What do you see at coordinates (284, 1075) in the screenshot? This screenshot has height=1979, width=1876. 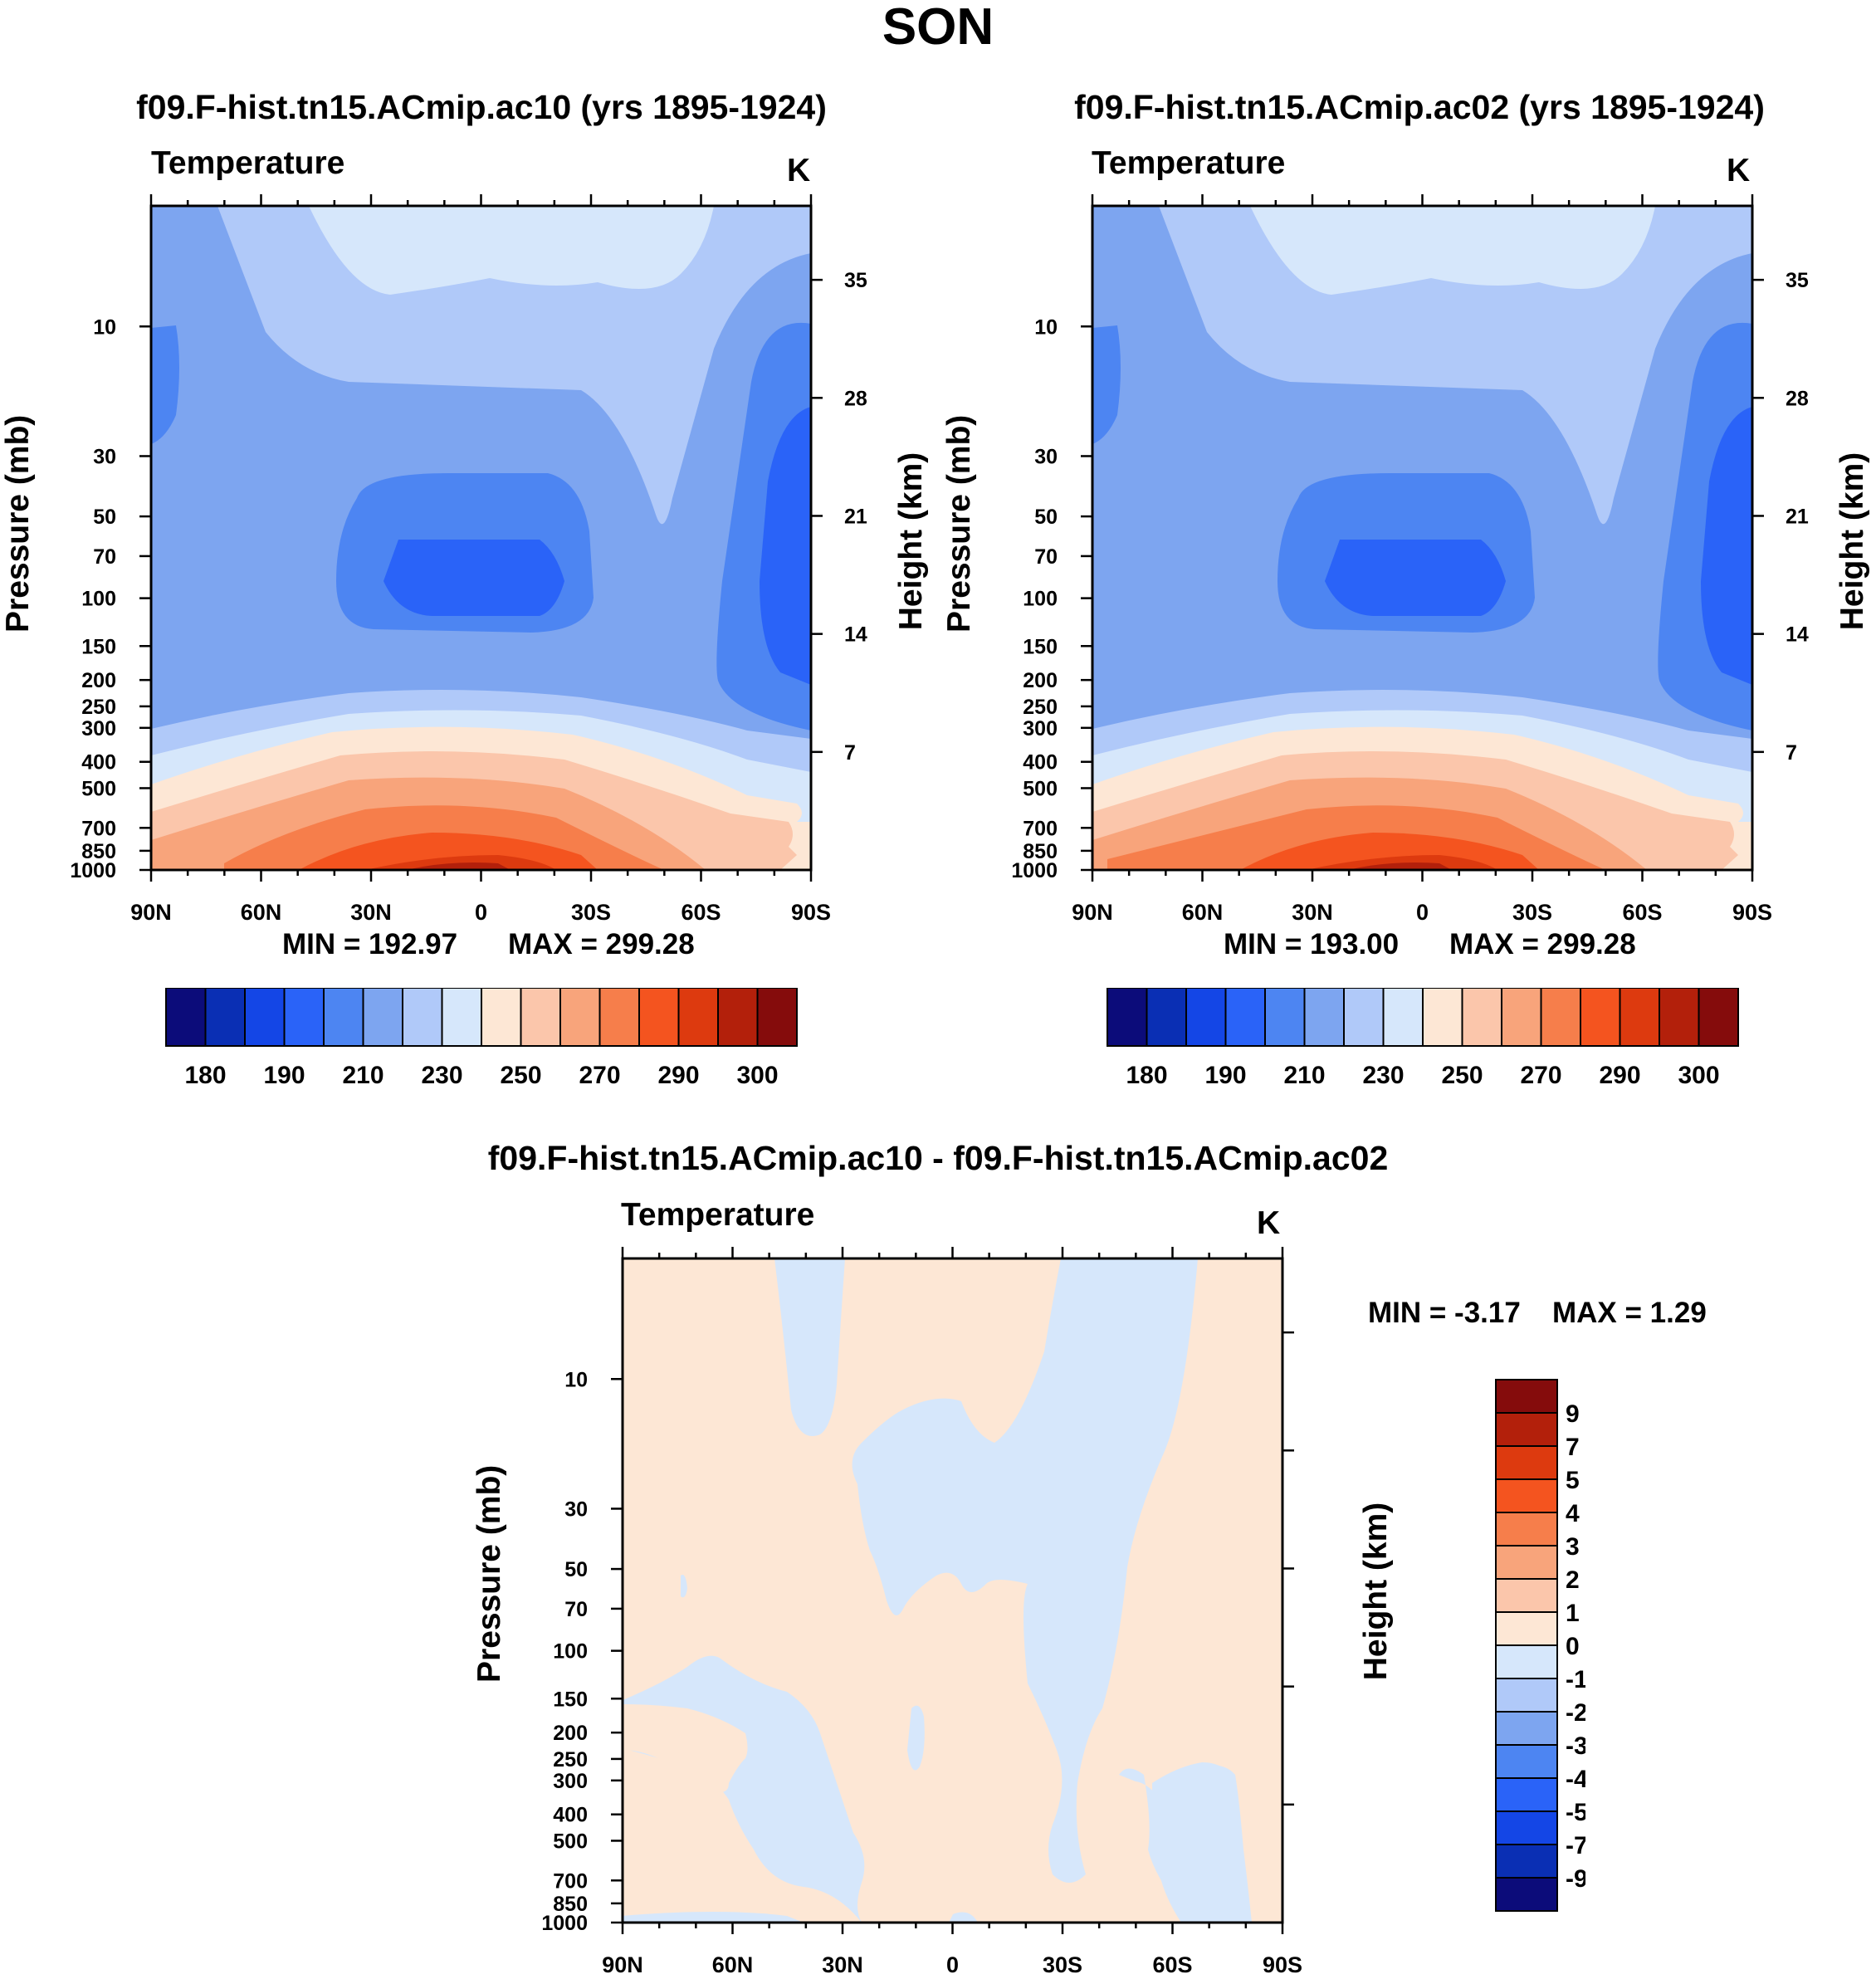 I see `colorbar-label: 190` at bounding box center [284, 1075].